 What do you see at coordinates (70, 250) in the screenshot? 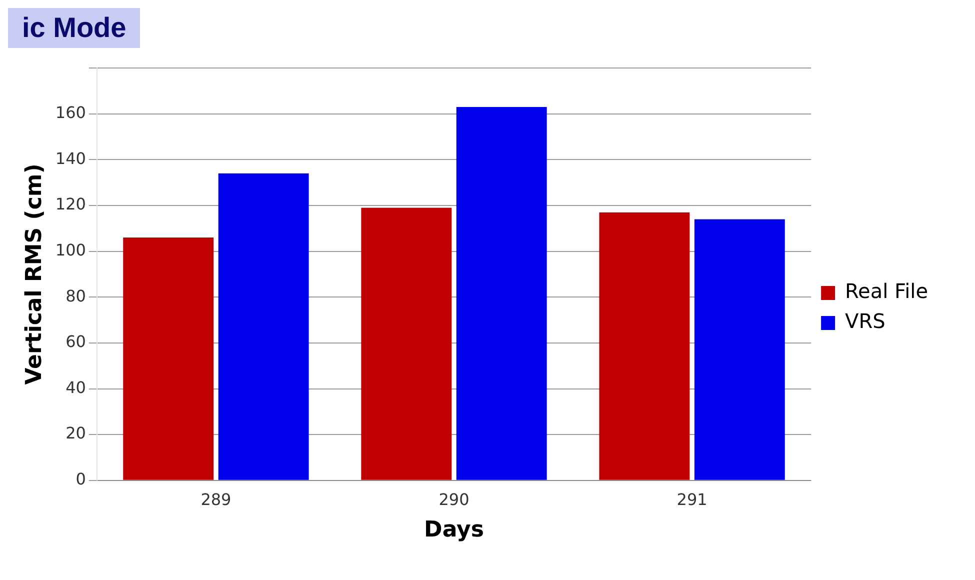
I see `y-tick-label: 100` at bounding box center [70, 250].